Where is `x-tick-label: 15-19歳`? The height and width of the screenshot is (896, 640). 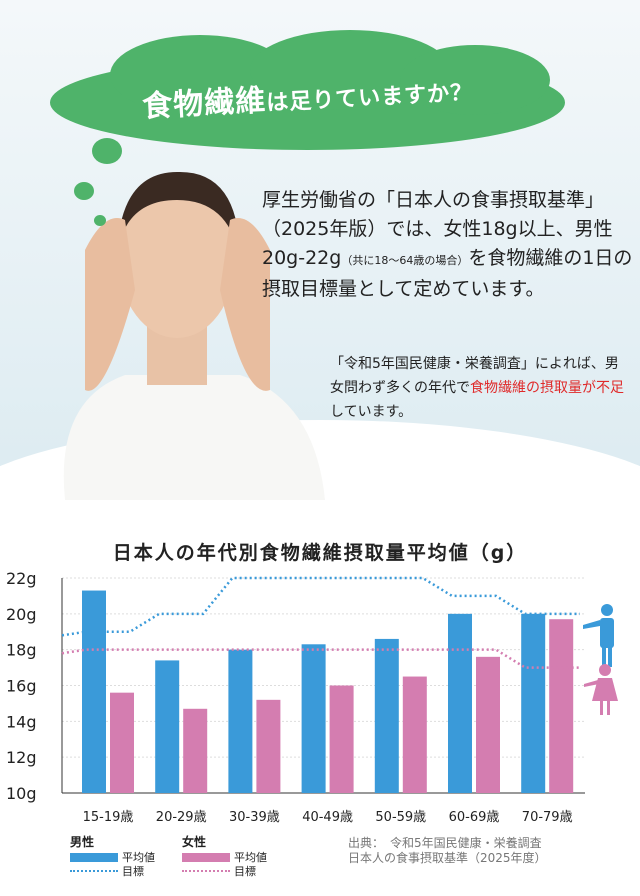 x-tick-label: 15-19歳 is located at coordinates (108, 817).